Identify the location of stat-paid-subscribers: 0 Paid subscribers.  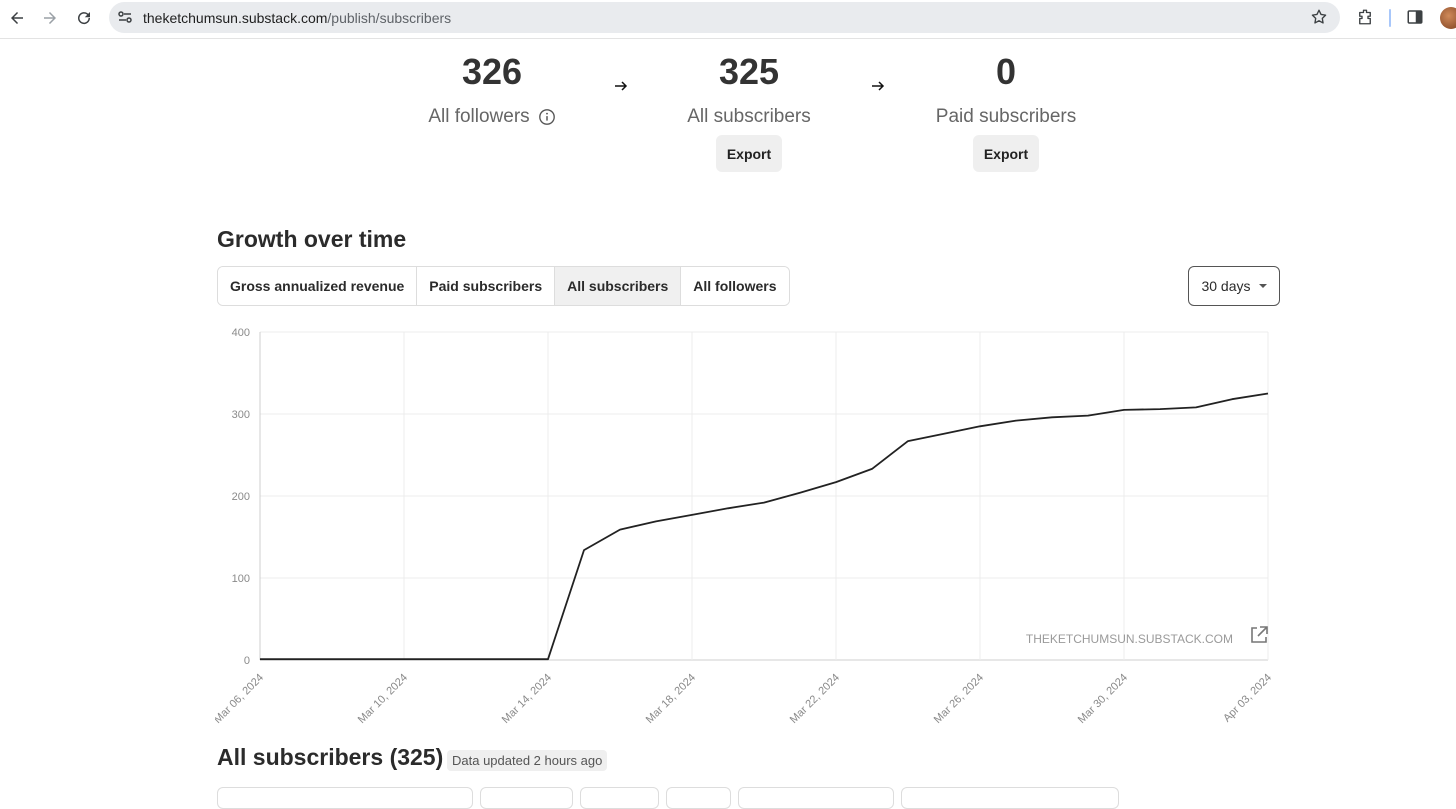
(1006, 91).